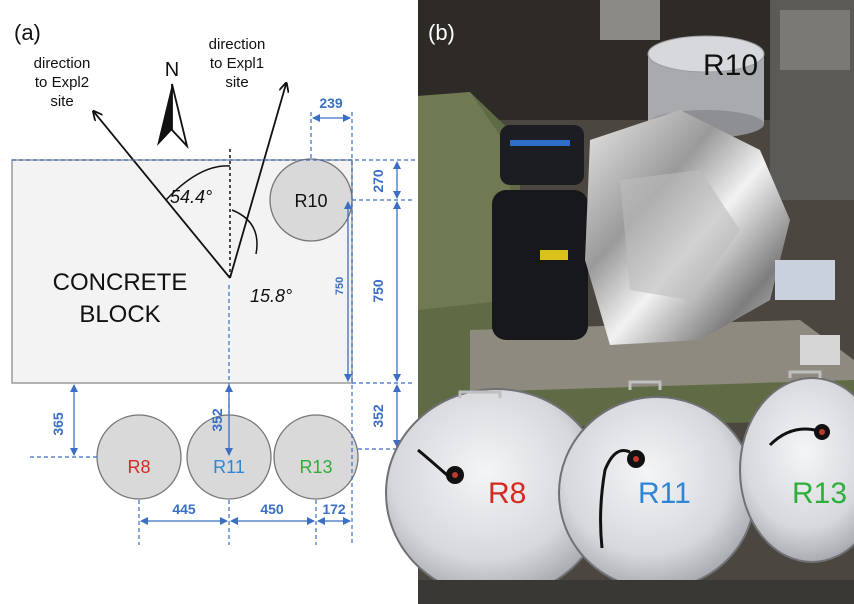 The width and height of the screenshot is (854, 604). I want to click on expl2-text-3: site, so click(61, 101).